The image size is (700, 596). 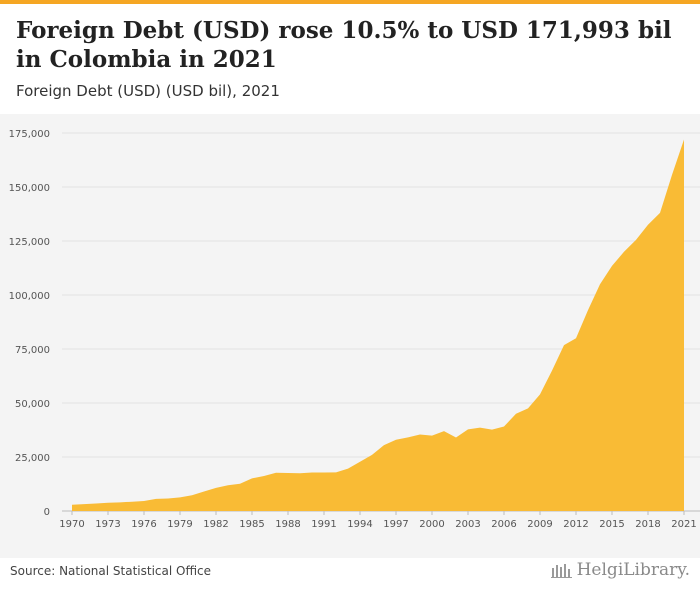 I want to click on x-tick-label: 1979, so click(x=179, y=524).